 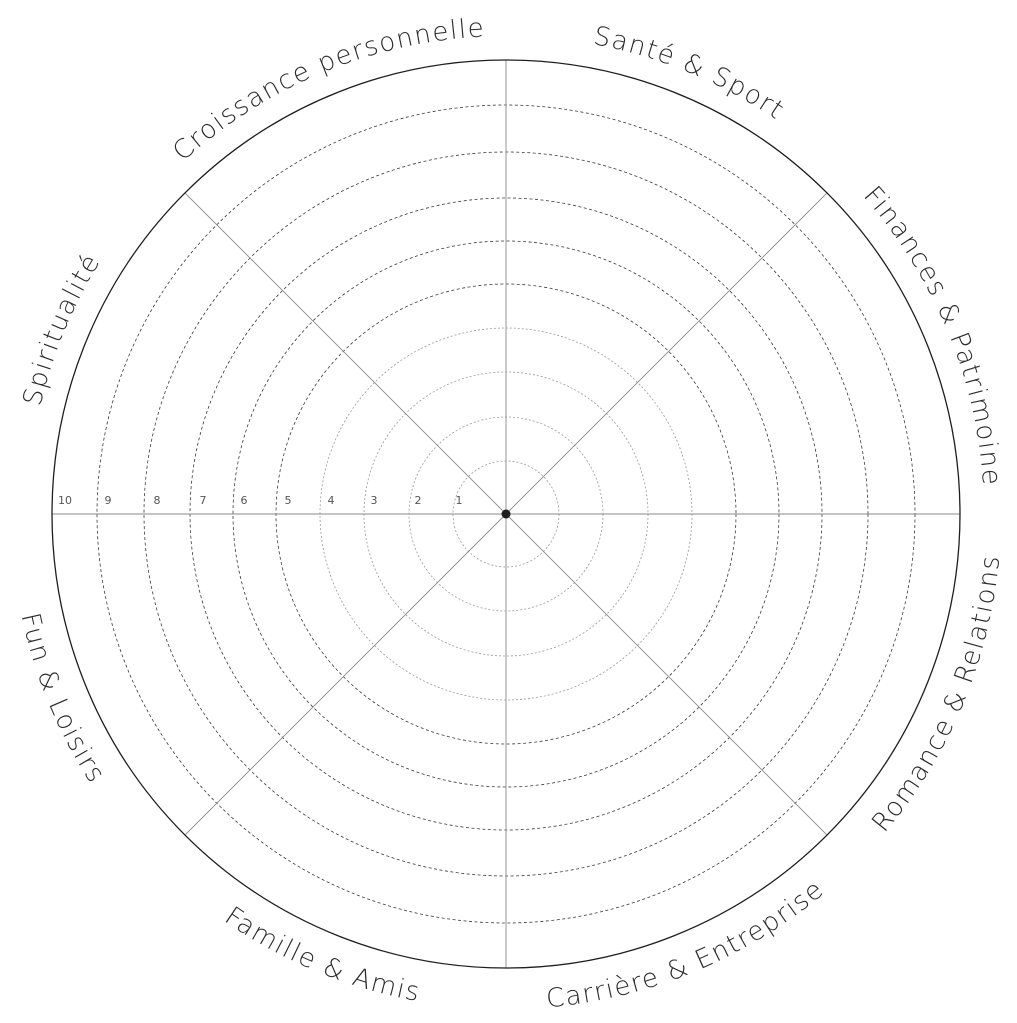 I want to click on scale-label-2: 2, so click(x=418, y=500).